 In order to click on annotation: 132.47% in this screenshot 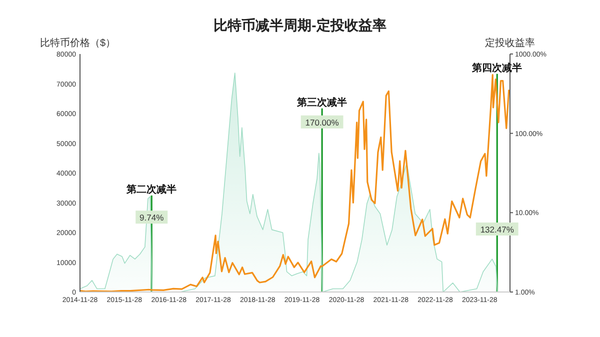, I will do `click(497, 229)`.